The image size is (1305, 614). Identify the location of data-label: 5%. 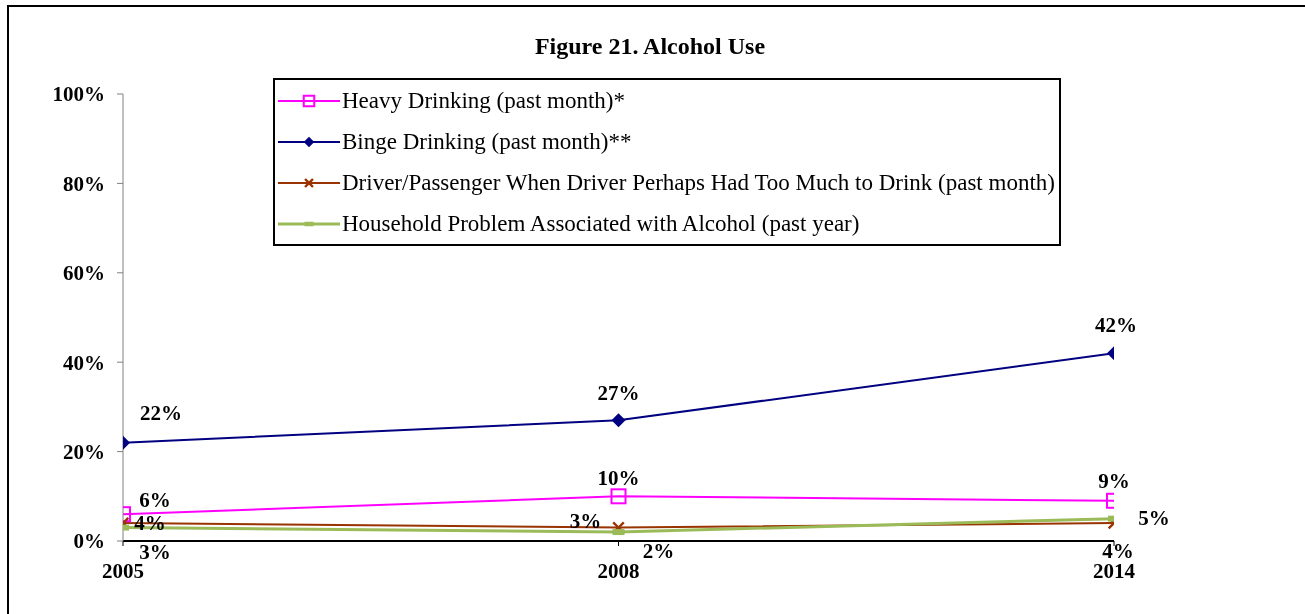
(1154, 517).